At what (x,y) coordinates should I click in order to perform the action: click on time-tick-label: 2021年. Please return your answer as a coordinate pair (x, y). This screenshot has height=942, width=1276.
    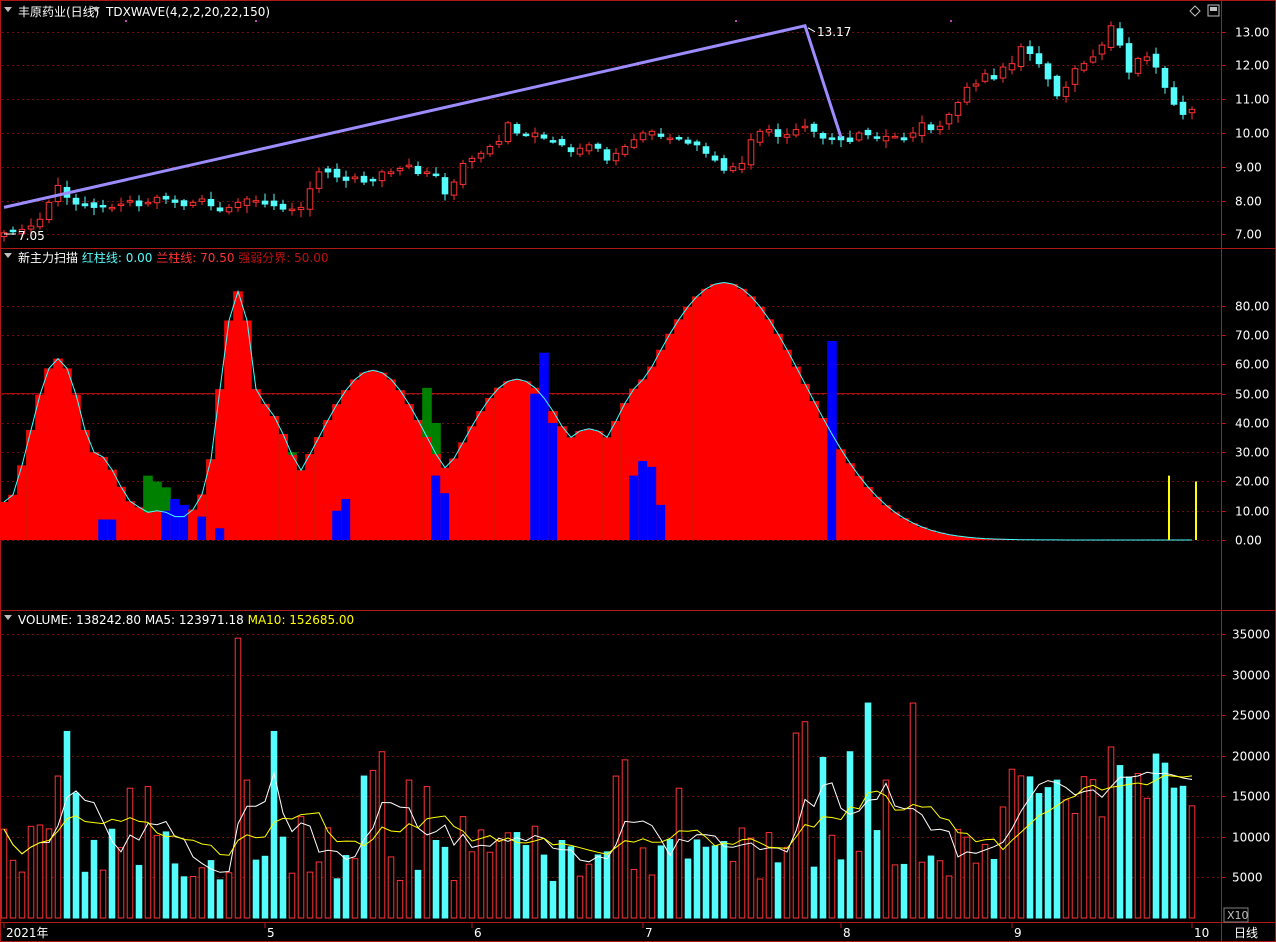
    Looking at the image, I should click on (27, 933).